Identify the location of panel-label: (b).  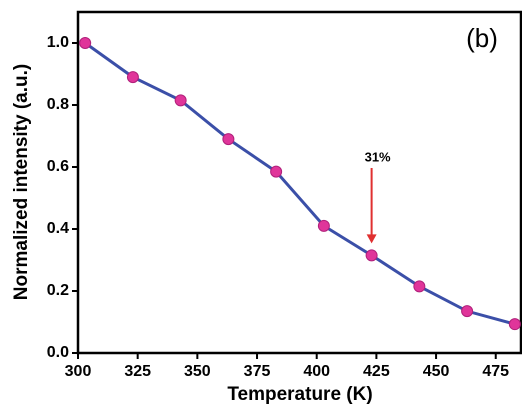
(482, 38).